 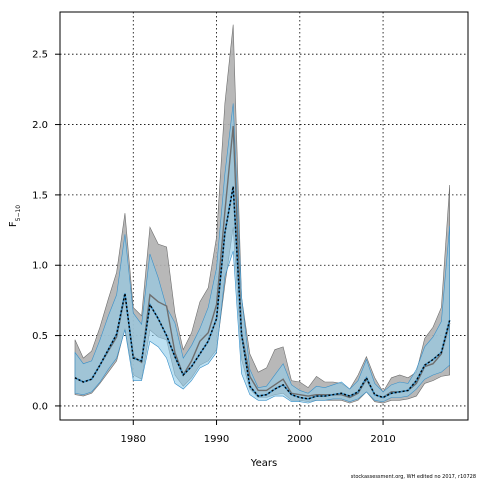 What do you see at coordinates (13, 224) in the screenshot?
I see `y-axis-title-main: F` at bounding box center [13, 224].